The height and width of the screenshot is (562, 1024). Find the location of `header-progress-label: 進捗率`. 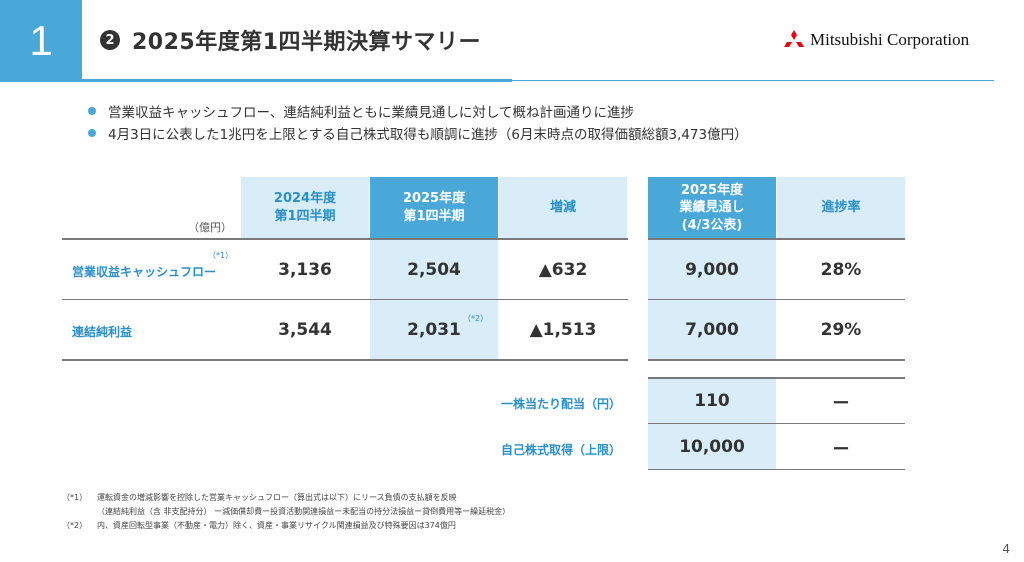

header-progress-label: 進捗率 is located at coordinates (841, 208).